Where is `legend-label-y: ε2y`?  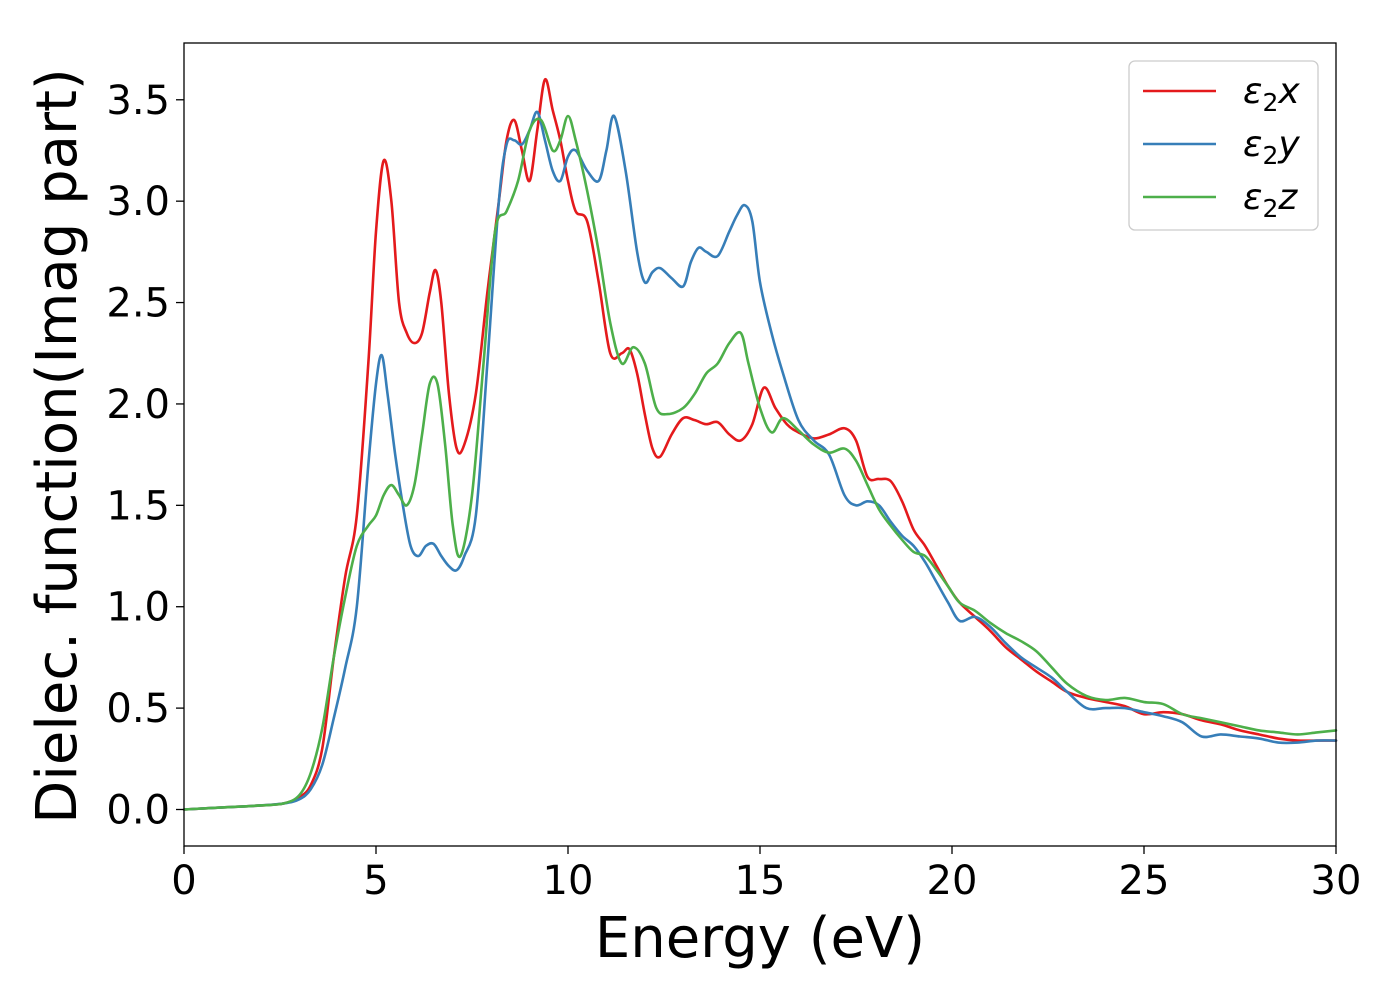 legend-label-y: ε2y is located at coordinates (1271, 147).